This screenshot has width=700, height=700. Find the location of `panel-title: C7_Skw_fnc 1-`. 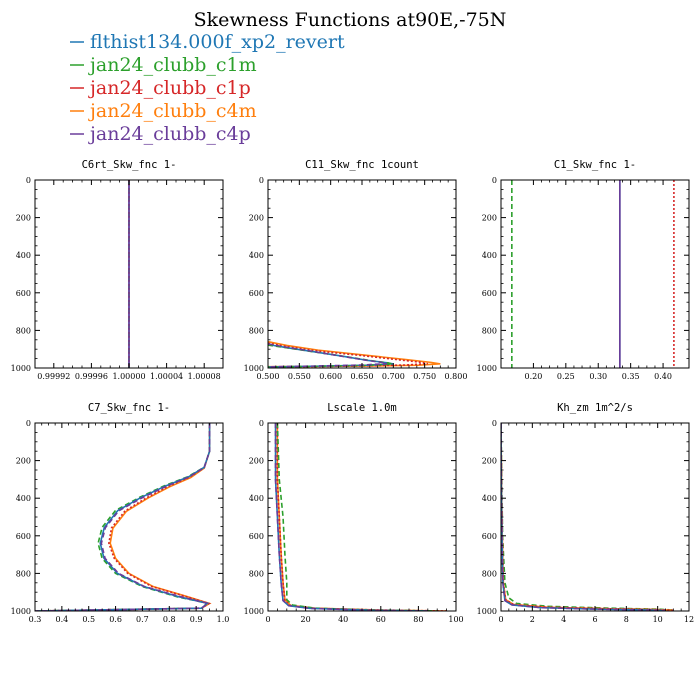

panel-title: C7_Skw_fnc 1- is located at coordinates (129, 408).